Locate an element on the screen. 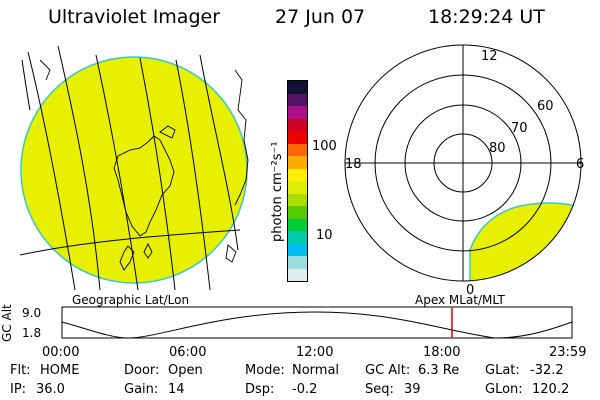 Image resolution: width=600 pixels, height=400 pixels. colorbar is located at coordinates (297, 181).